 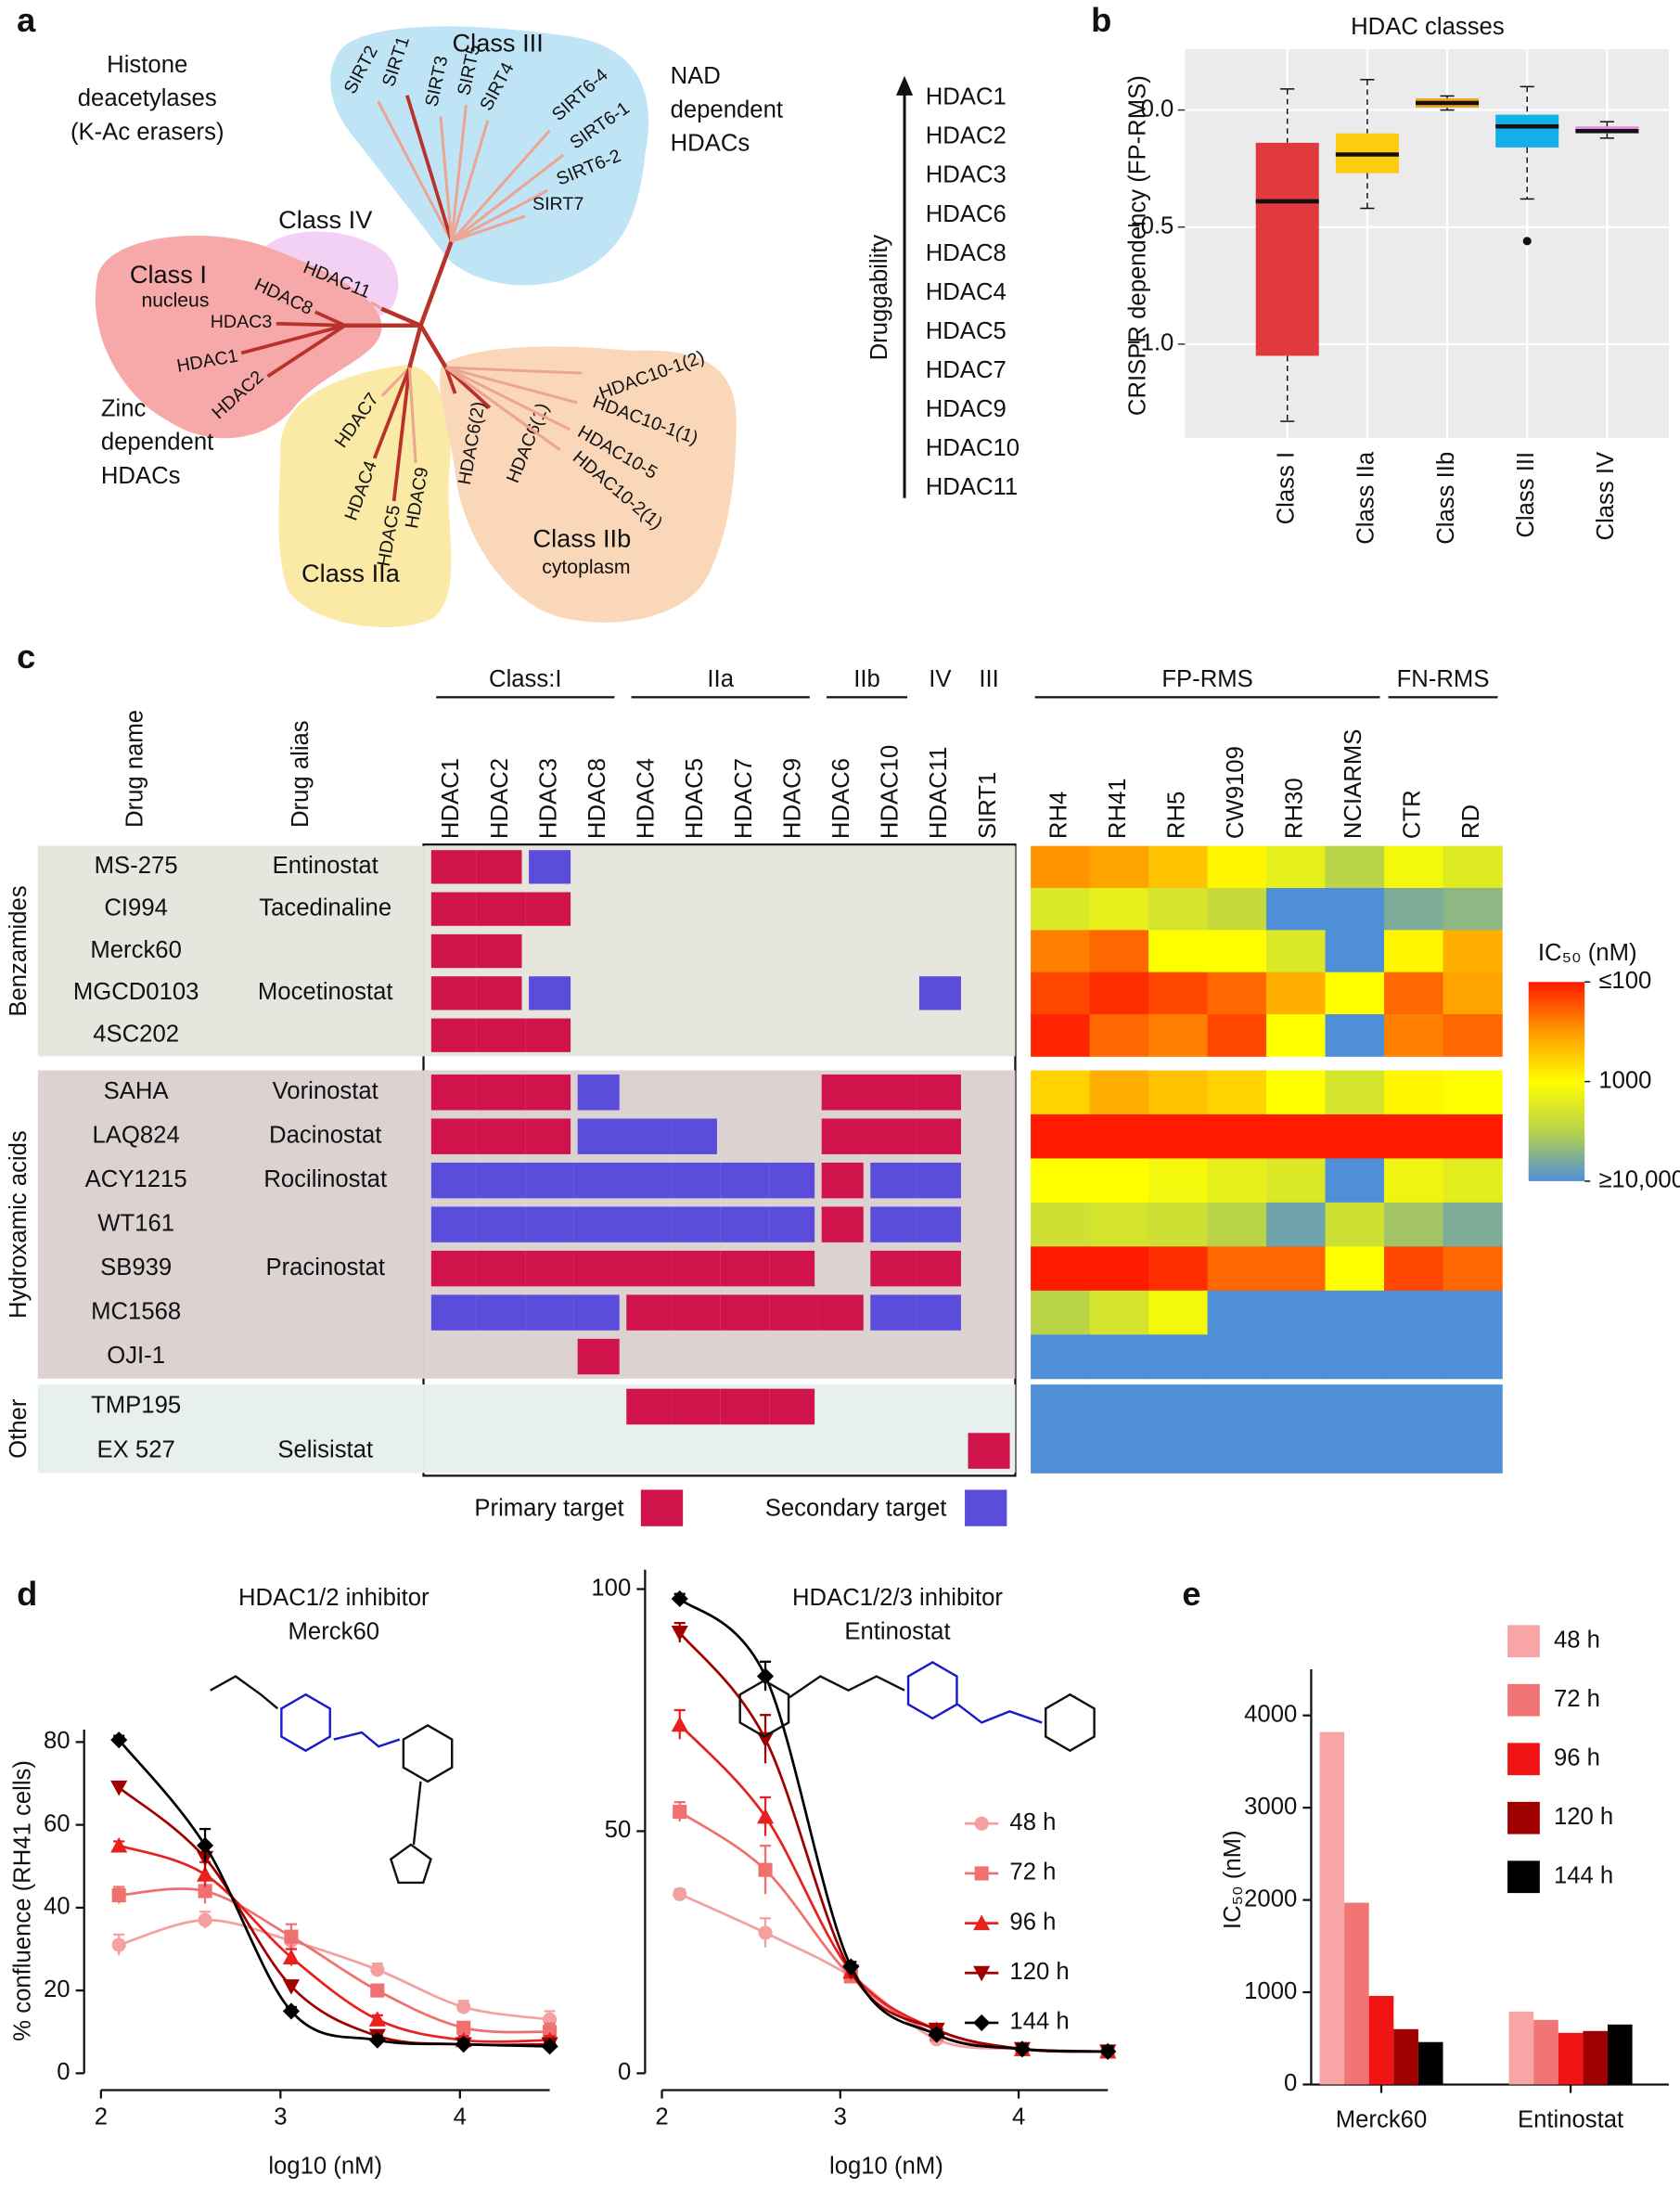 I want to click on legend-label: 120 h, so click(x=1583, y=1817).